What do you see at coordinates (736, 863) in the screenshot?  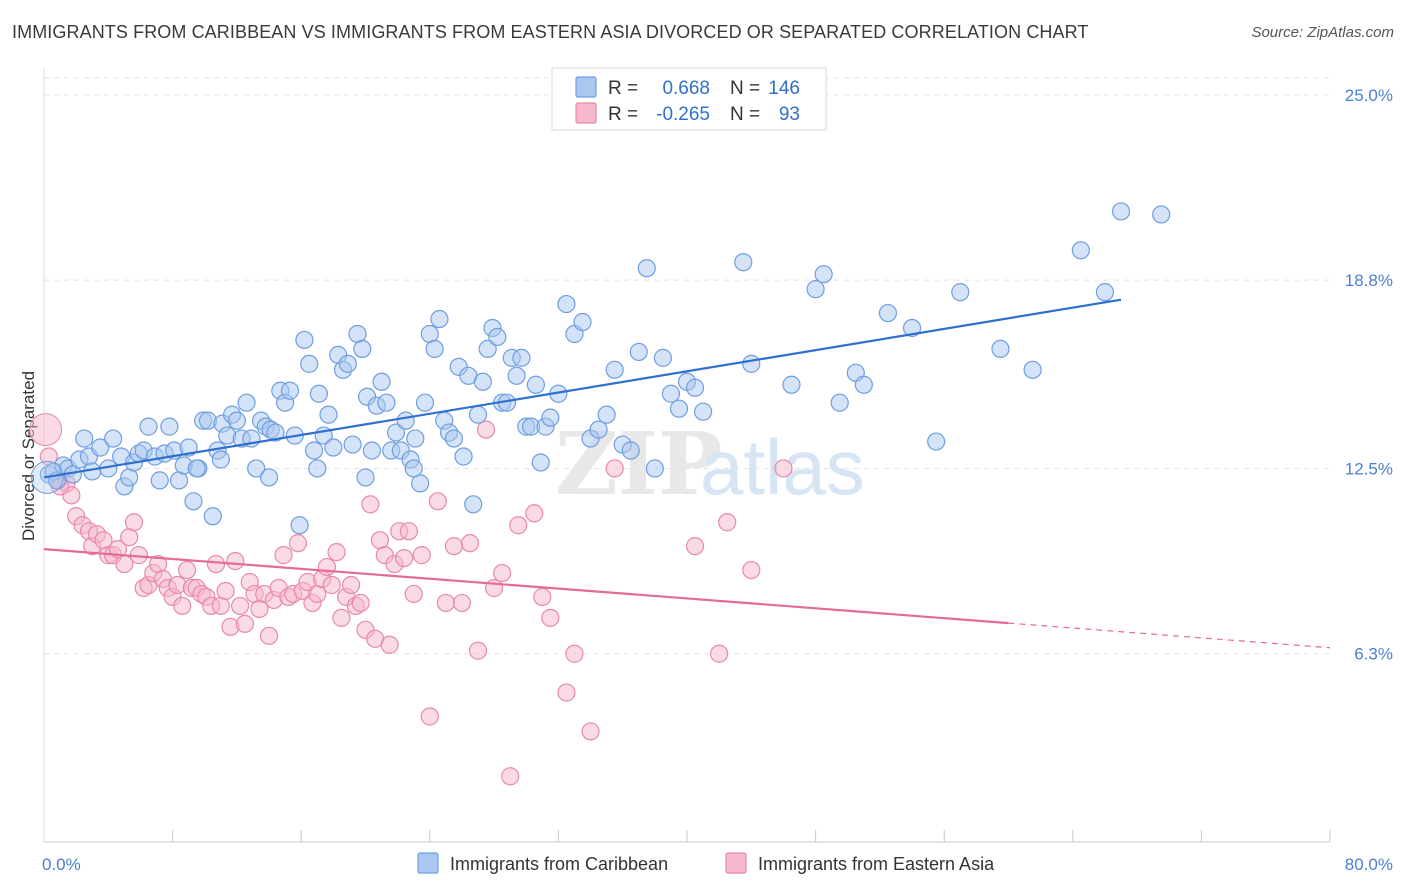 I see `bottom-legend-swatch-eastern-asia` at bounding box center [736, 863].